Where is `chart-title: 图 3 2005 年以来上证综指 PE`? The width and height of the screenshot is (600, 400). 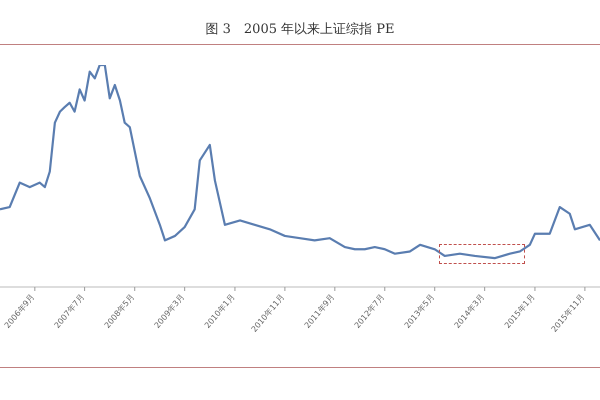
chart-title: 图 3 2005 年以来上证综指 PE is located at coordinates (300, 30).